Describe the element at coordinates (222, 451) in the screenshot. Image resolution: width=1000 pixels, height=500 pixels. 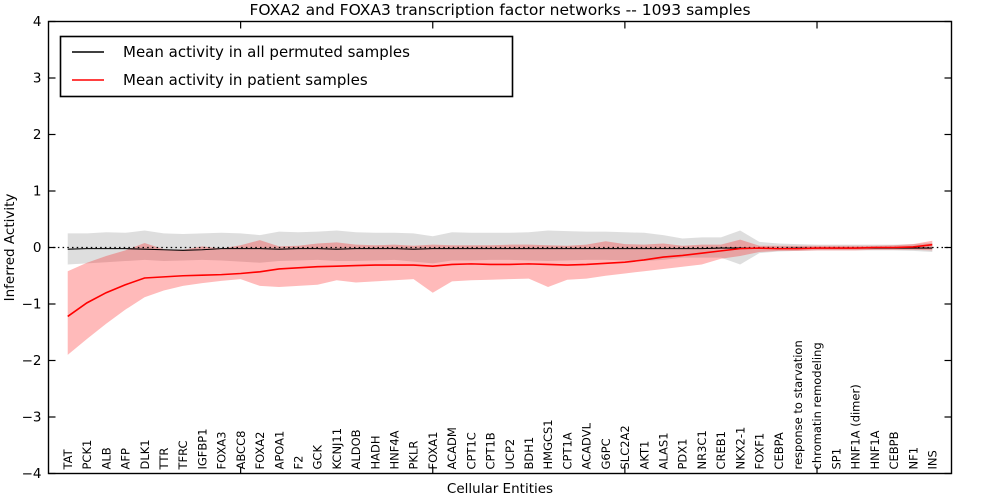
I see `x-tick-label: FOXA3` at that location.